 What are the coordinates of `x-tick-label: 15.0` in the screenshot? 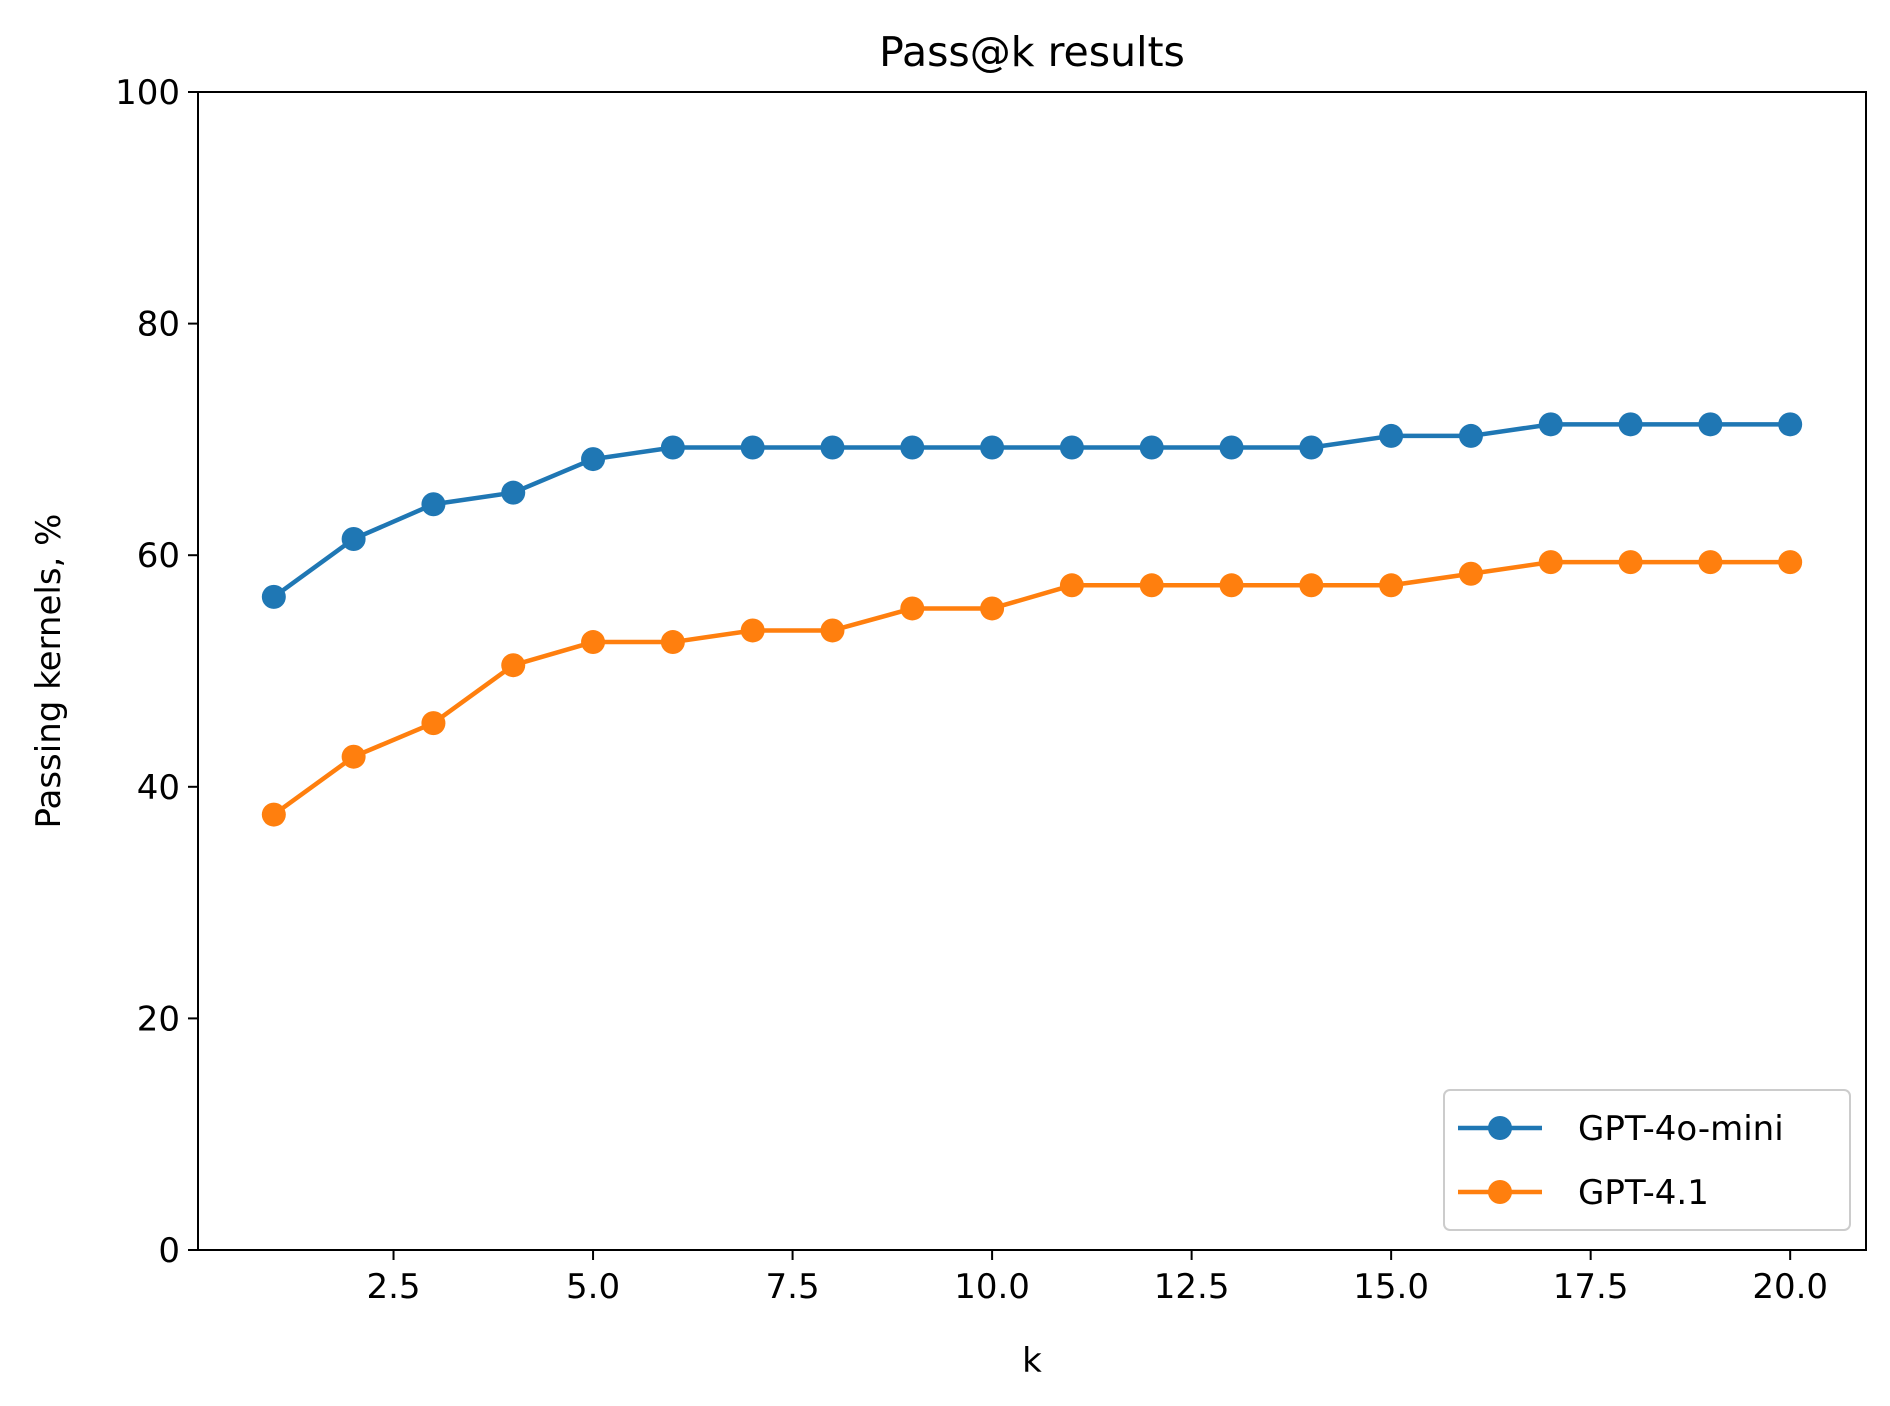 It's located at (1391, 1287).